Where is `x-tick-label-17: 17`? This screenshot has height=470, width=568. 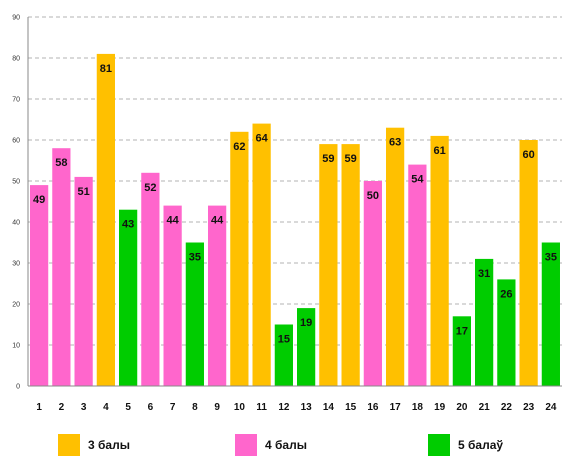 x-tick-label-17: 17 is located at coordinates (396, 407).